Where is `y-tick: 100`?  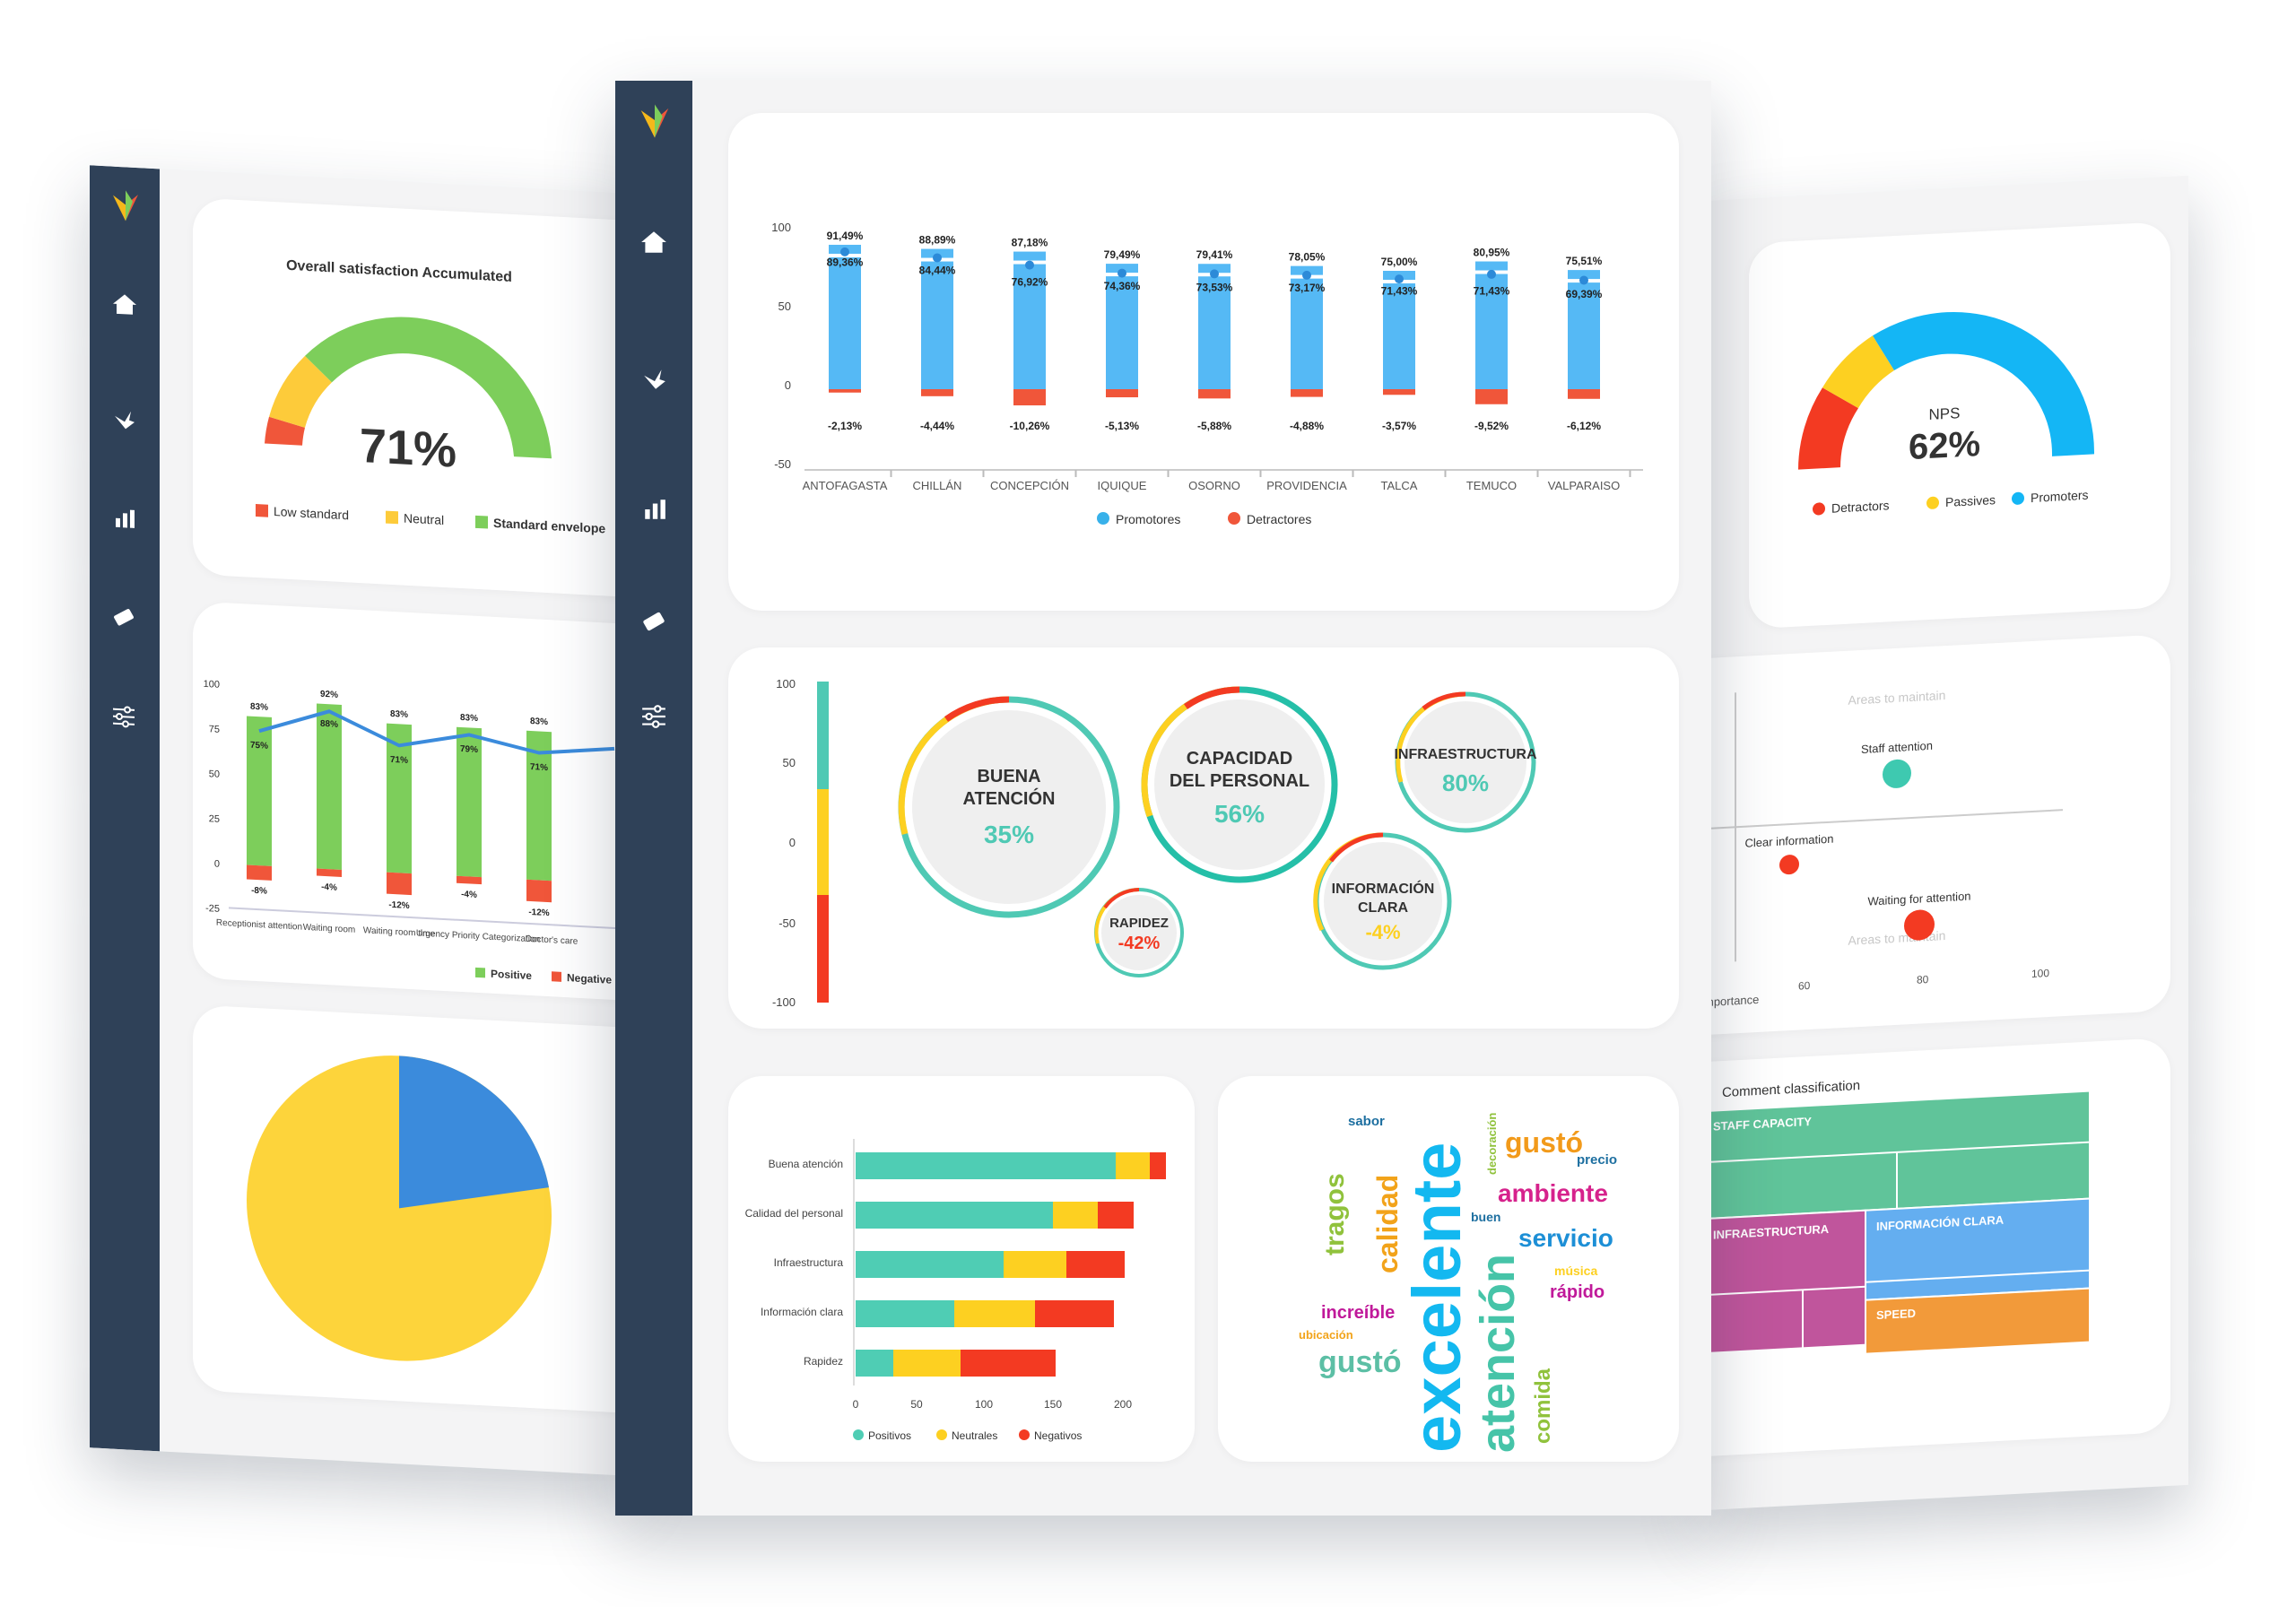 y-tick: 100 is located at coordinates (781, 228).